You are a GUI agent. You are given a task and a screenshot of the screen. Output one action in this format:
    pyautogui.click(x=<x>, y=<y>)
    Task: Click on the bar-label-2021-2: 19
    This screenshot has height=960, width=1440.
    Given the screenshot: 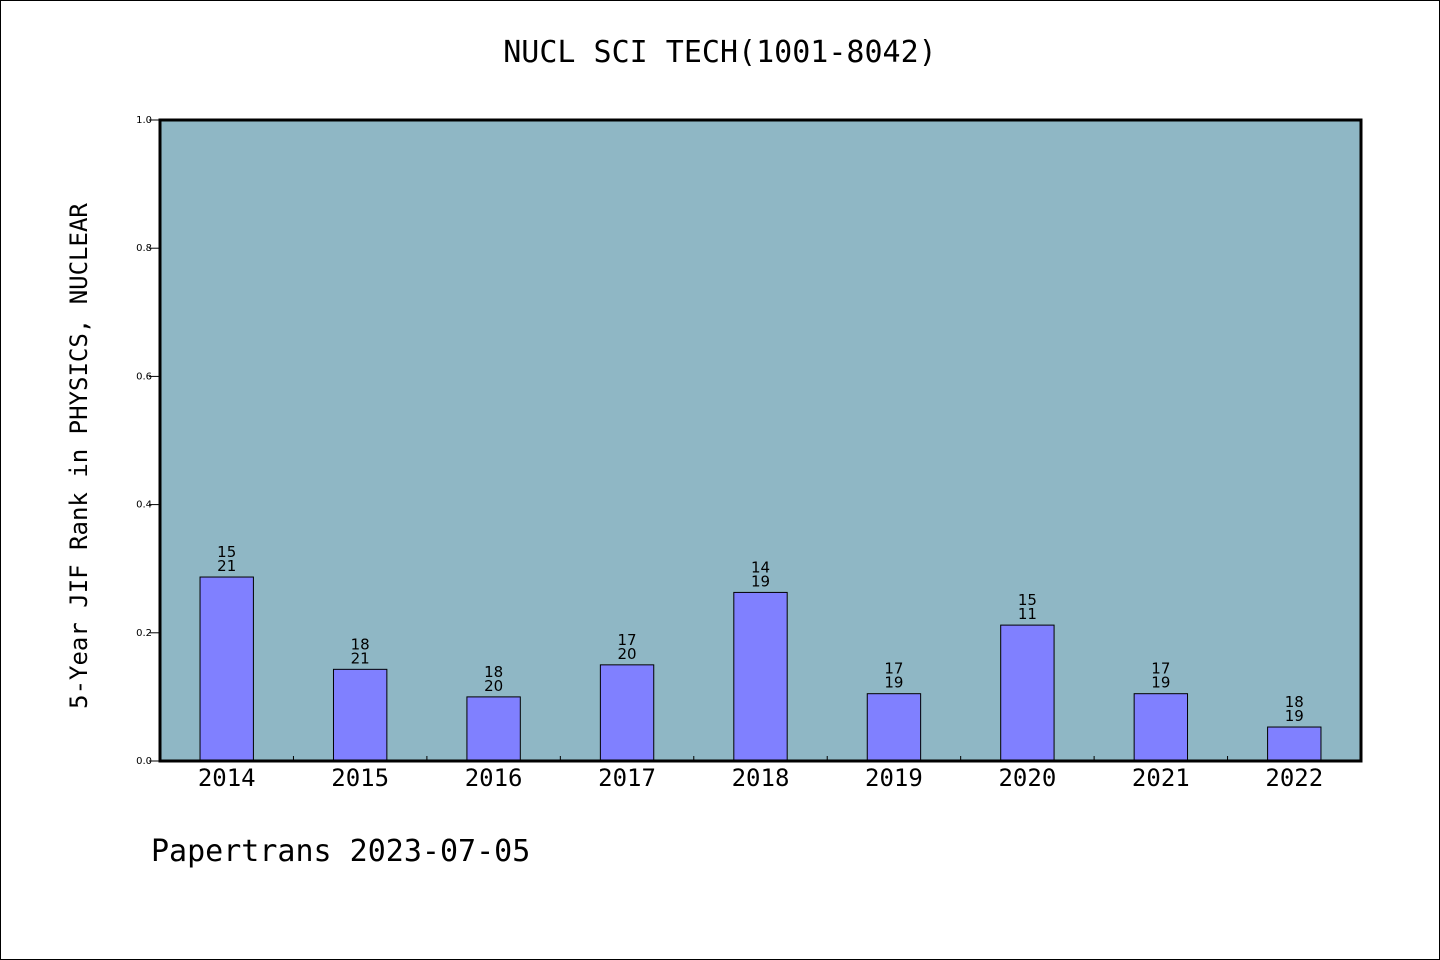 What is the action you would take?
    pyautogui.click(x=1160, y=683)
    